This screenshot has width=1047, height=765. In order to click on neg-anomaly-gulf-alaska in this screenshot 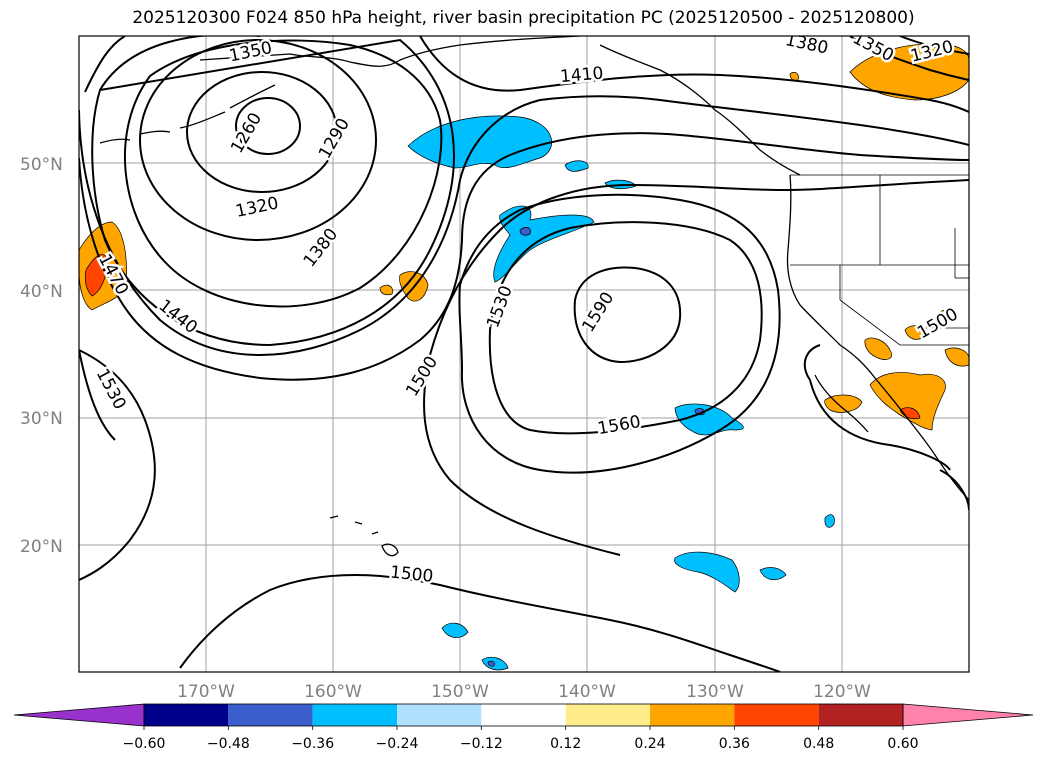, I will do `click(480, 142)`.